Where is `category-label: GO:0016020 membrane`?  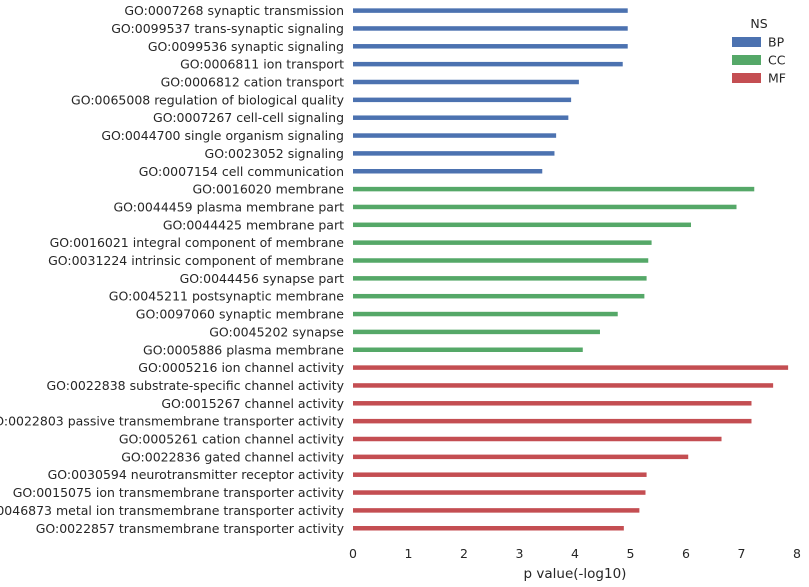
category-label: GO:0016020 membrane is located at coordinates (268, 189).